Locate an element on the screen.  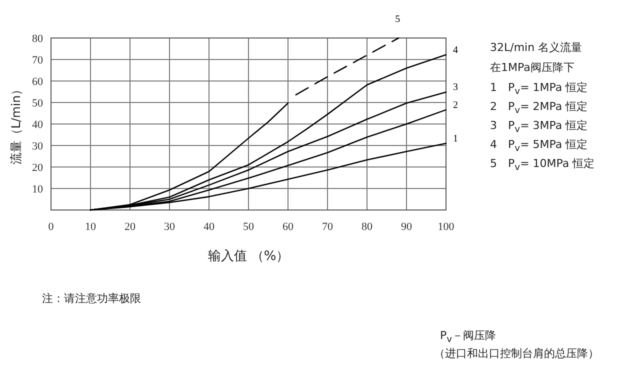
text: 1 P$_{v}$= 1MPa 恒定 is located at coordinates (539, 89).